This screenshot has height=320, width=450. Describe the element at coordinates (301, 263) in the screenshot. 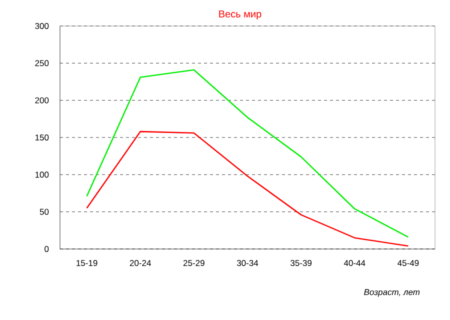

I see `x-tick-label: 35-39` at that location.